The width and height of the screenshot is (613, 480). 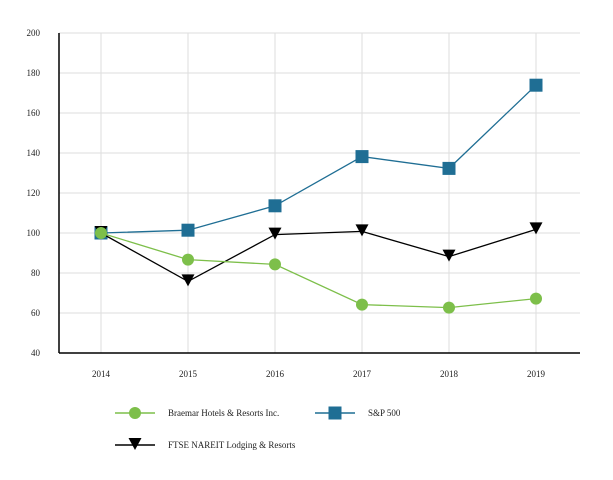 I want to click on x-tick-label: 2015, so click(x=188, y=374).